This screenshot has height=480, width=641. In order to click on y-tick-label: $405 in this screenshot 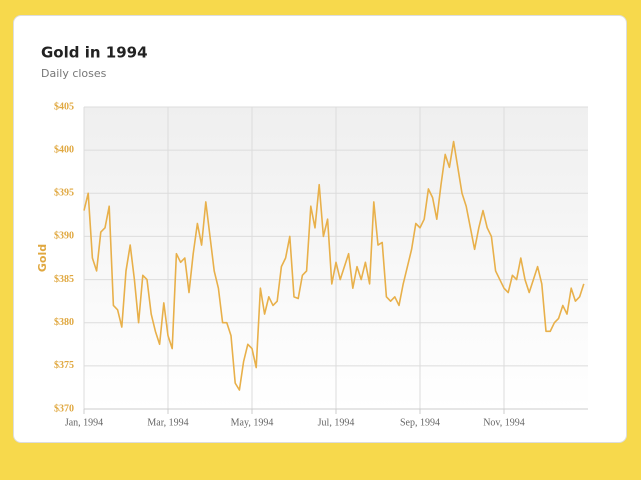, I will do `click(64, 106)`.